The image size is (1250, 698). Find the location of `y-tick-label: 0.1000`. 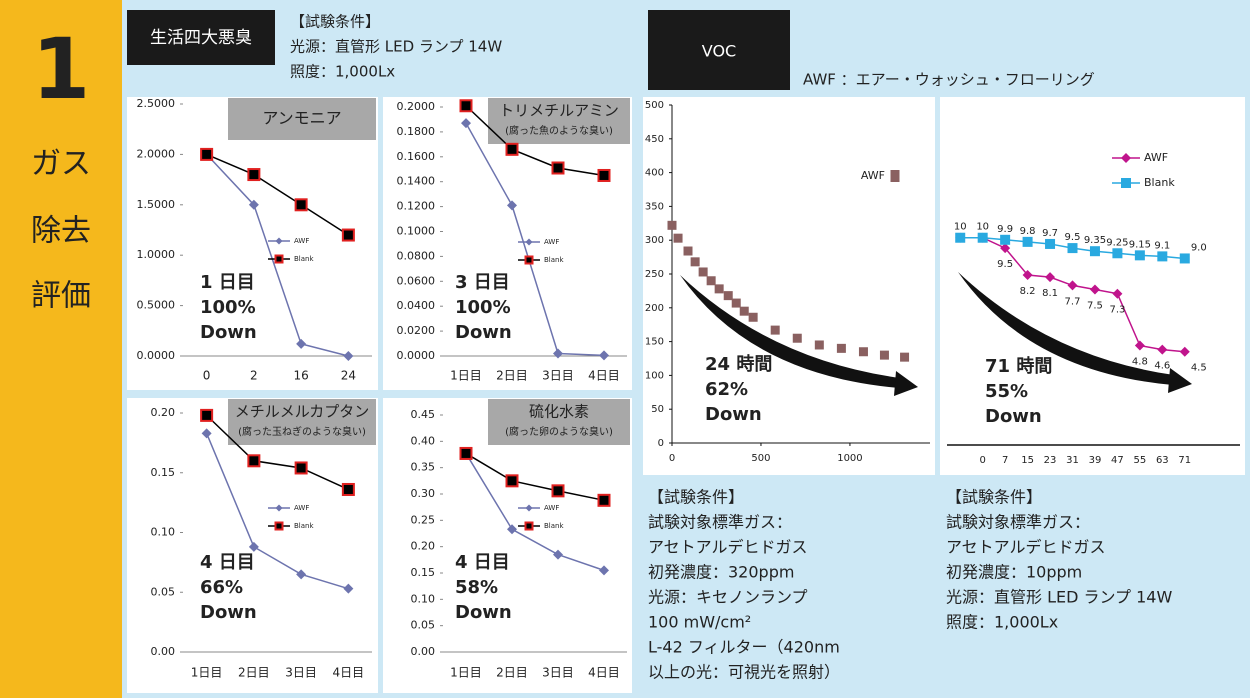

y-tick-label: 0.1000 is located at coordinates (416, 231).